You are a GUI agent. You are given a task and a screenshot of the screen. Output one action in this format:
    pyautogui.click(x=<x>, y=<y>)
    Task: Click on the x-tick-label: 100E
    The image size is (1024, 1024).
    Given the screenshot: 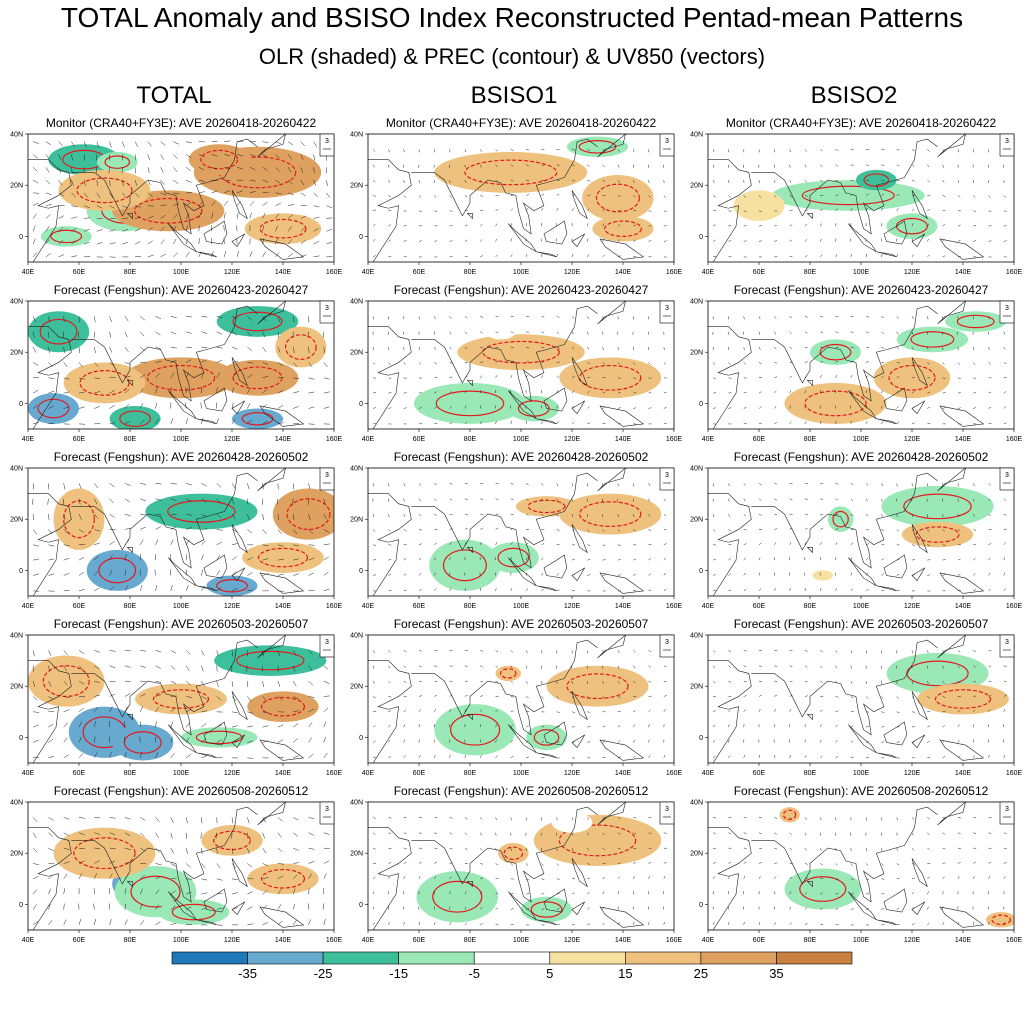 What is the action you would take?
    pyautogui.click(x=861, y=940)
    